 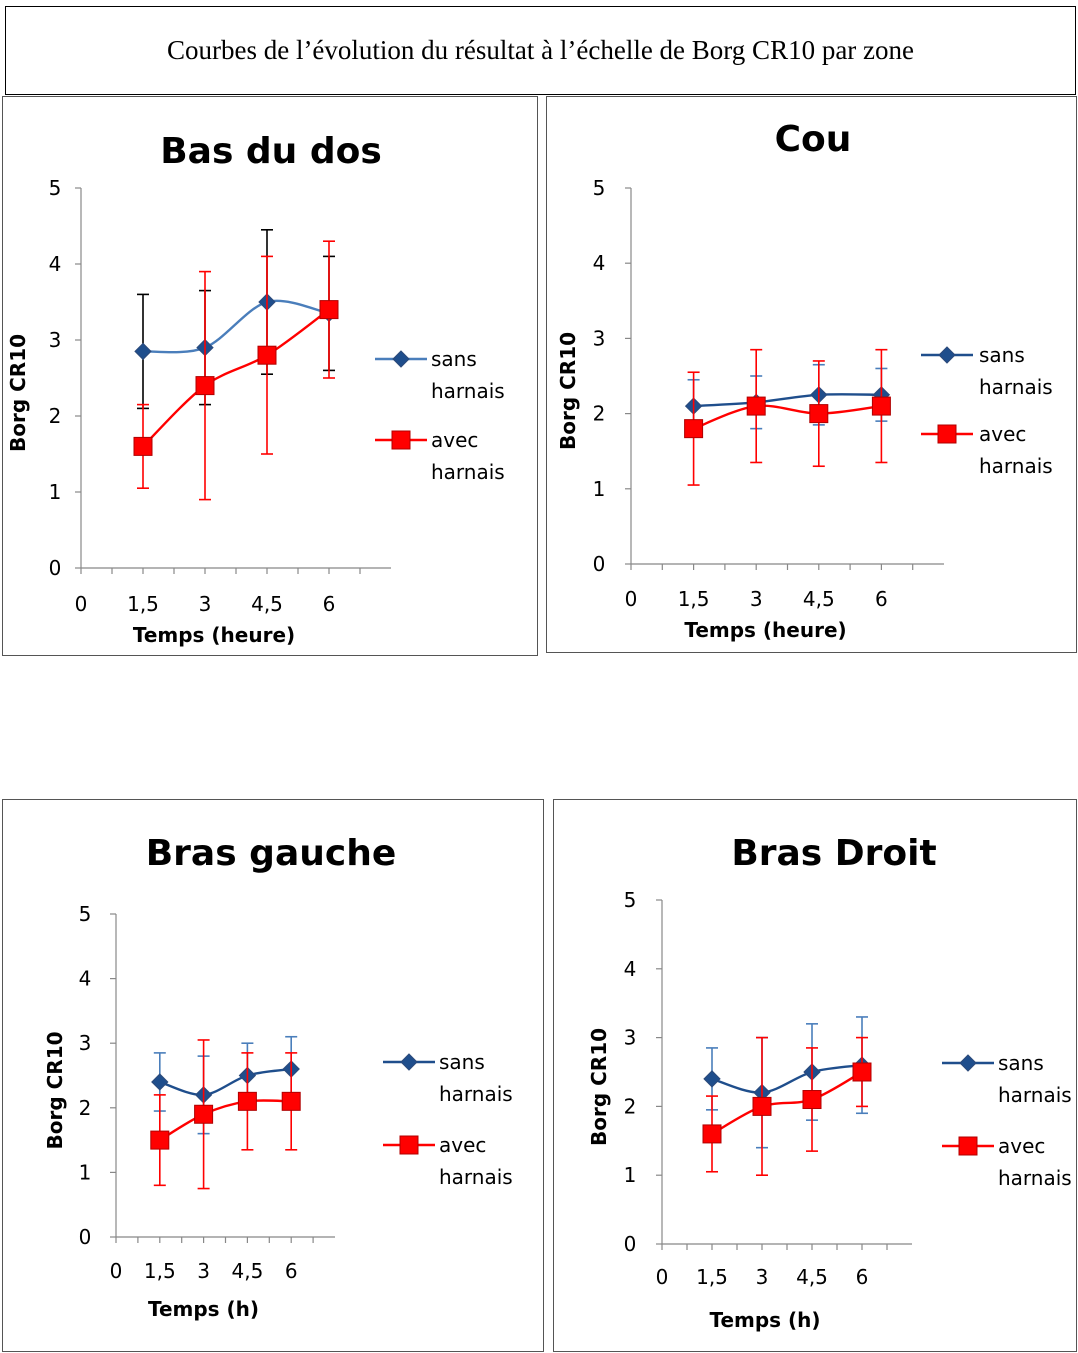 I want to click on chart-title: Bras Droit, so click(x=833, y=853).